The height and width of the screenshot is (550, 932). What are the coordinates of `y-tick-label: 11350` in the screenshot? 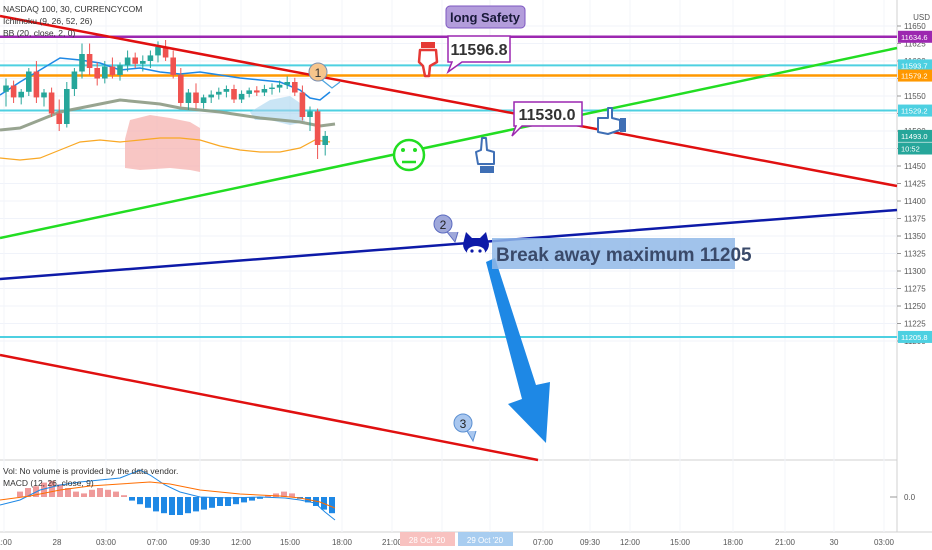 It's located at (915, 236).